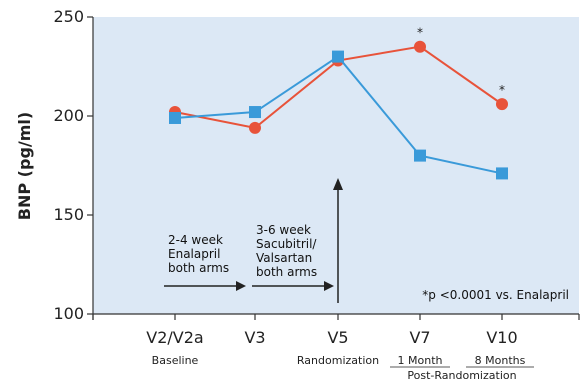 This screenshot has height=387, width=582. Describe the element at coordinates (68, 115) in the screenshot. I see `y-tick-label: 200` at that location.